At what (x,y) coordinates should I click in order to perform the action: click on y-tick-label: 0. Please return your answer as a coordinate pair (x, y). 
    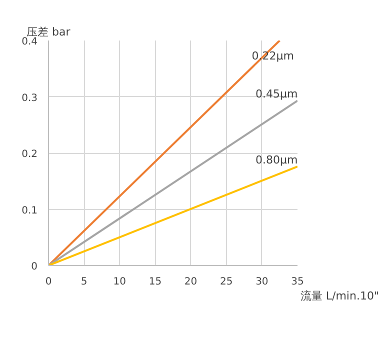
    Looking at the image, I should click on (34, 267).